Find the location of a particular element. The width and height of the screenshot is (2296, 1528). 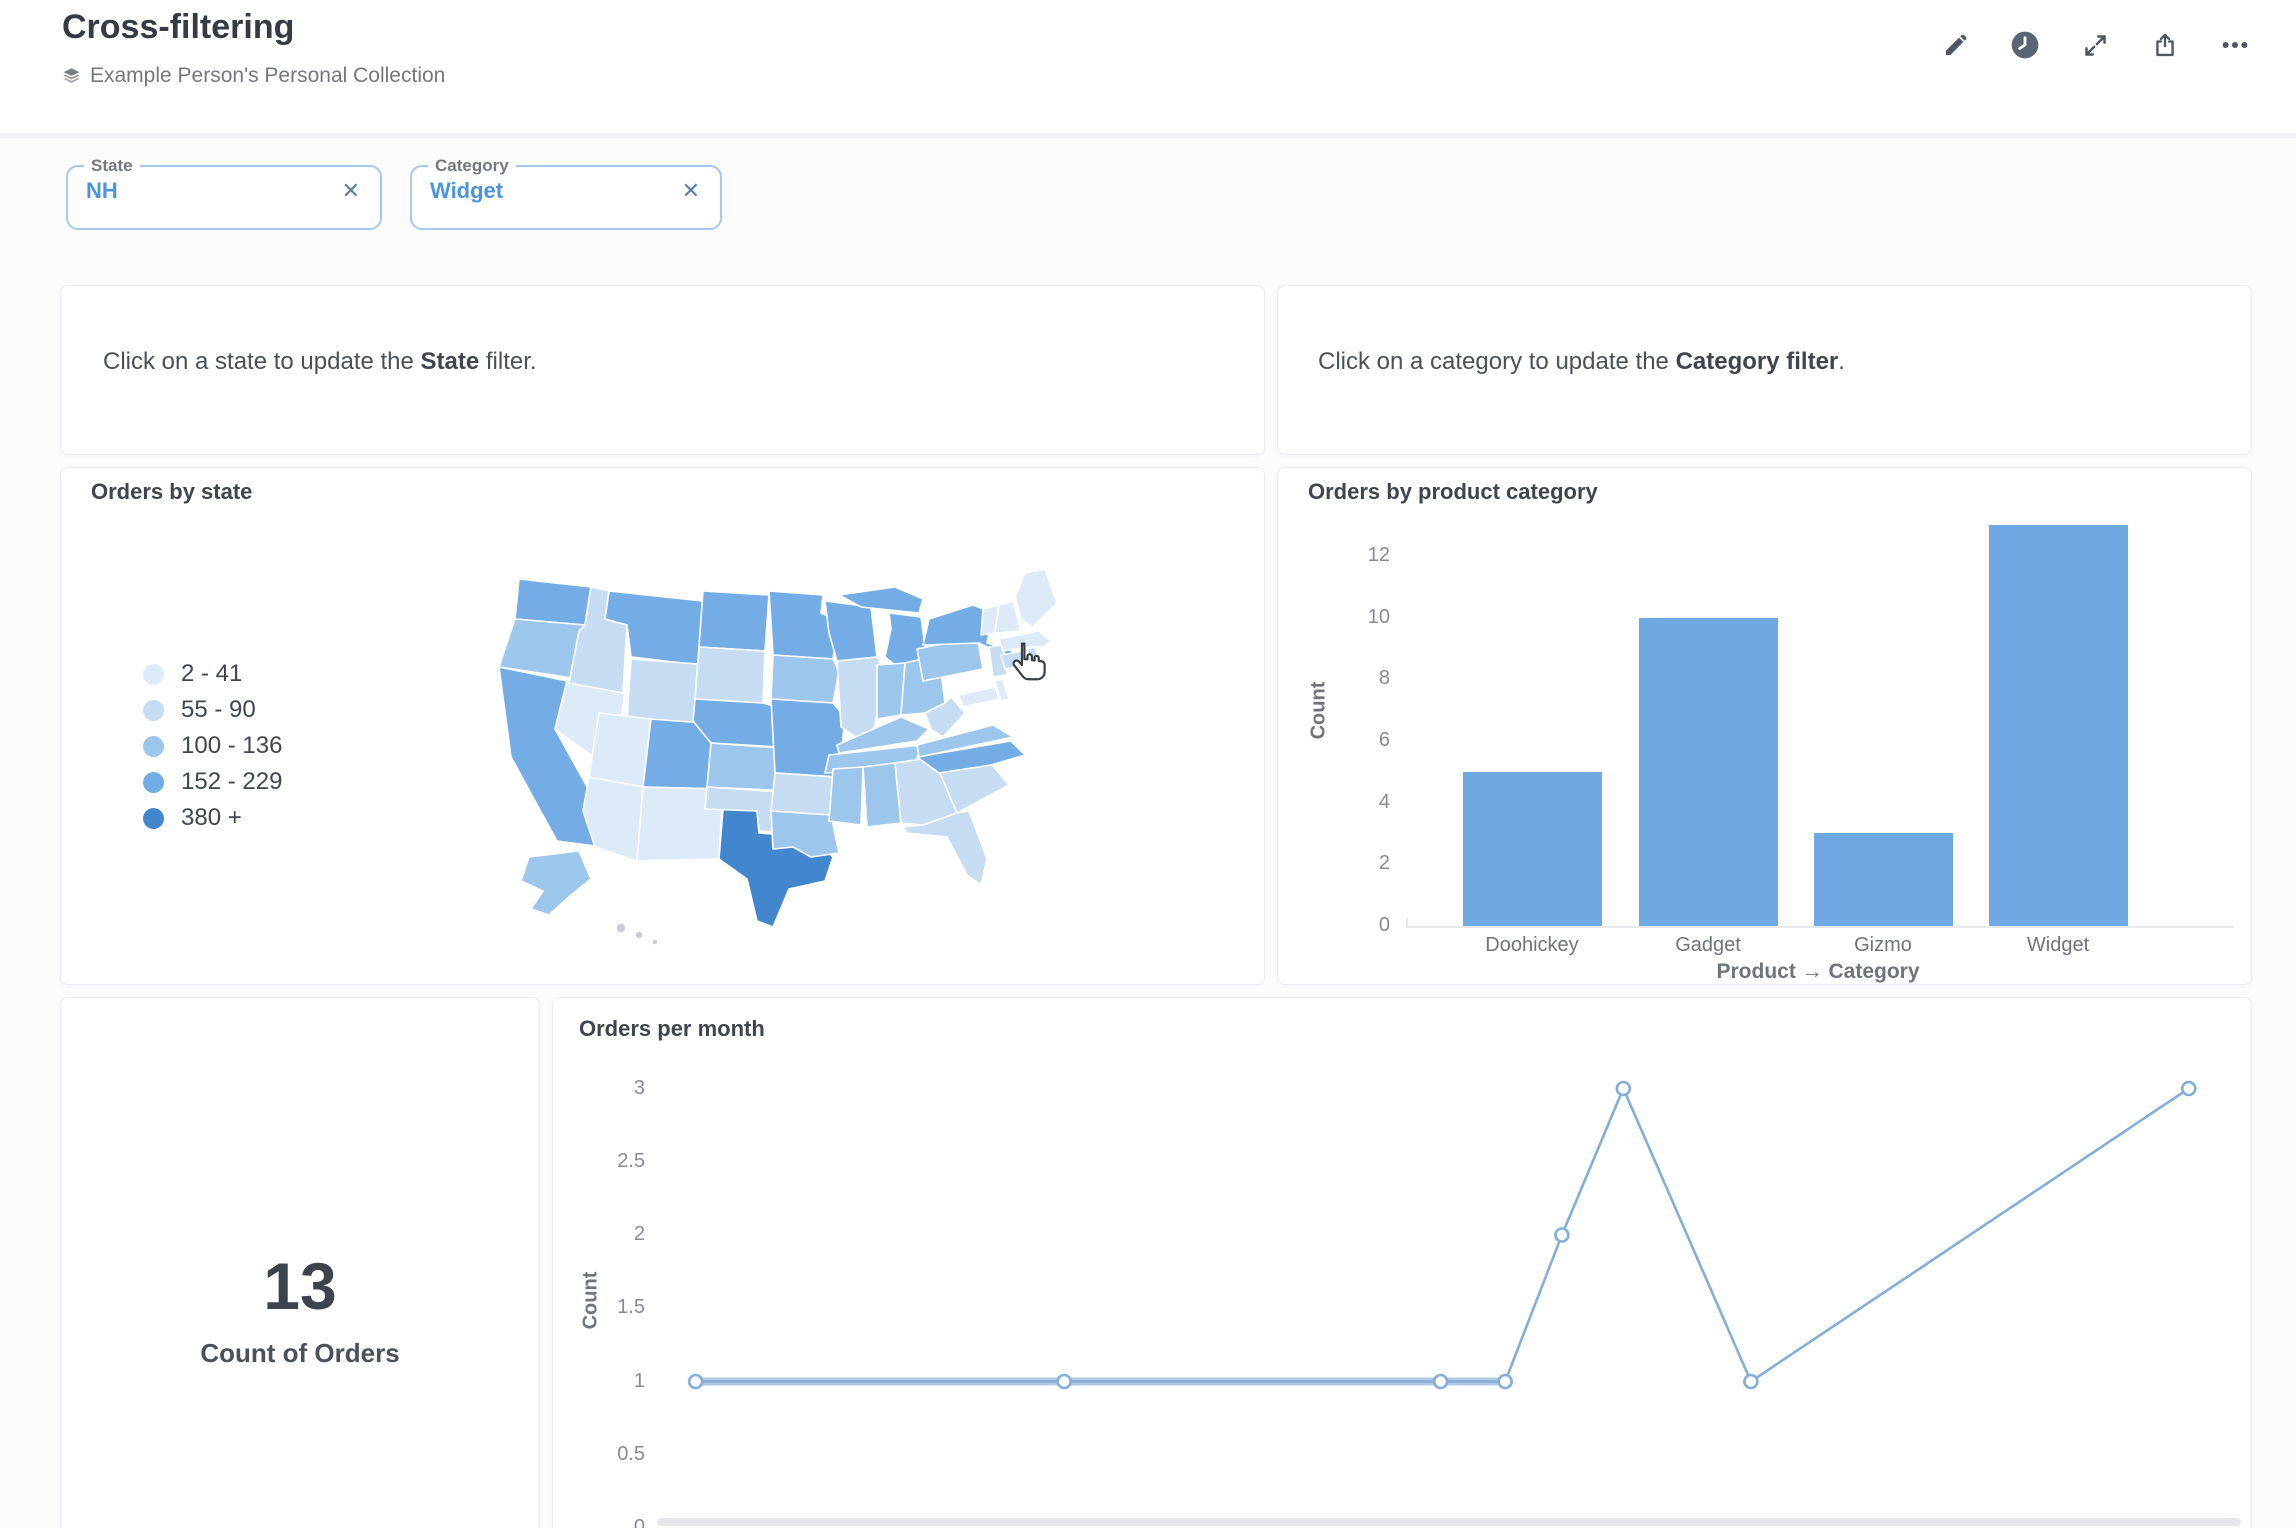

filter-value-category: Widget is located at coordinates (467, 190).